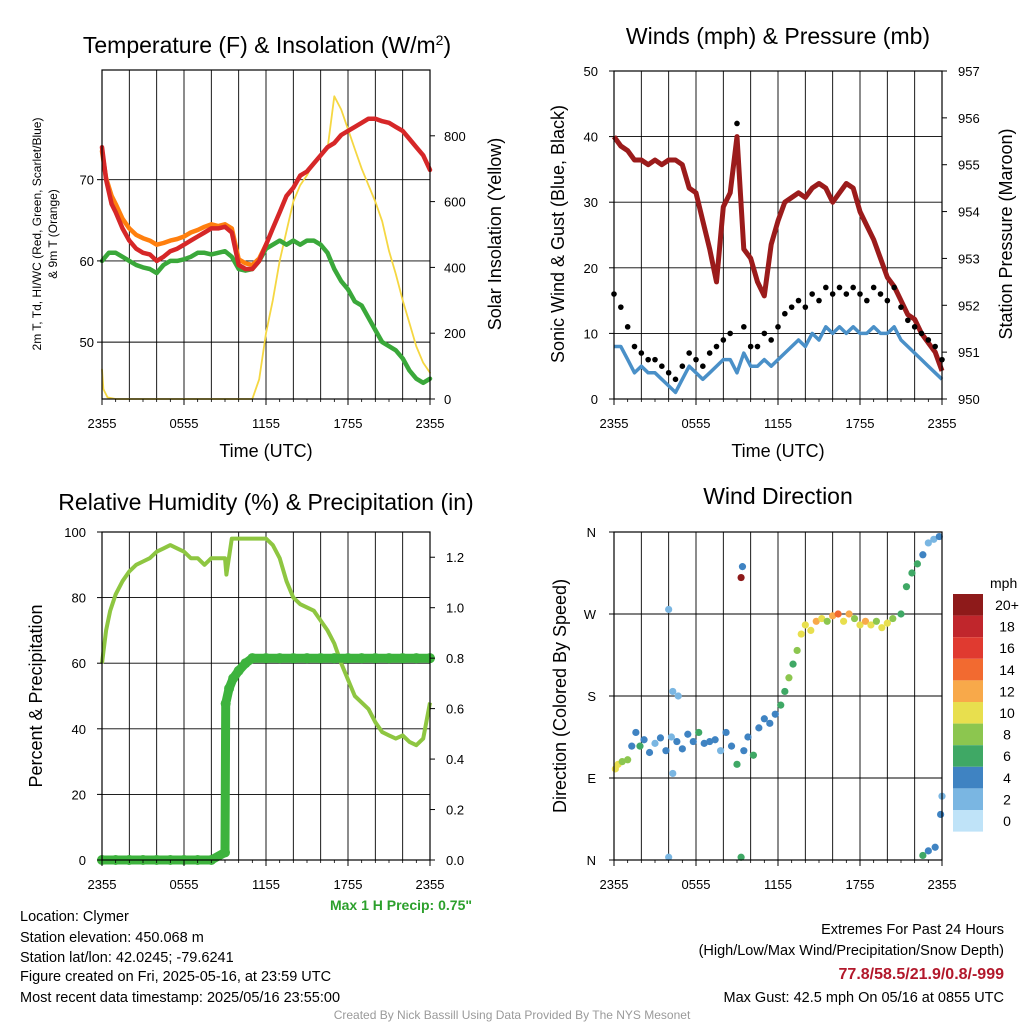  I want to click on colorbar-label: 10, so click(1007, 713).